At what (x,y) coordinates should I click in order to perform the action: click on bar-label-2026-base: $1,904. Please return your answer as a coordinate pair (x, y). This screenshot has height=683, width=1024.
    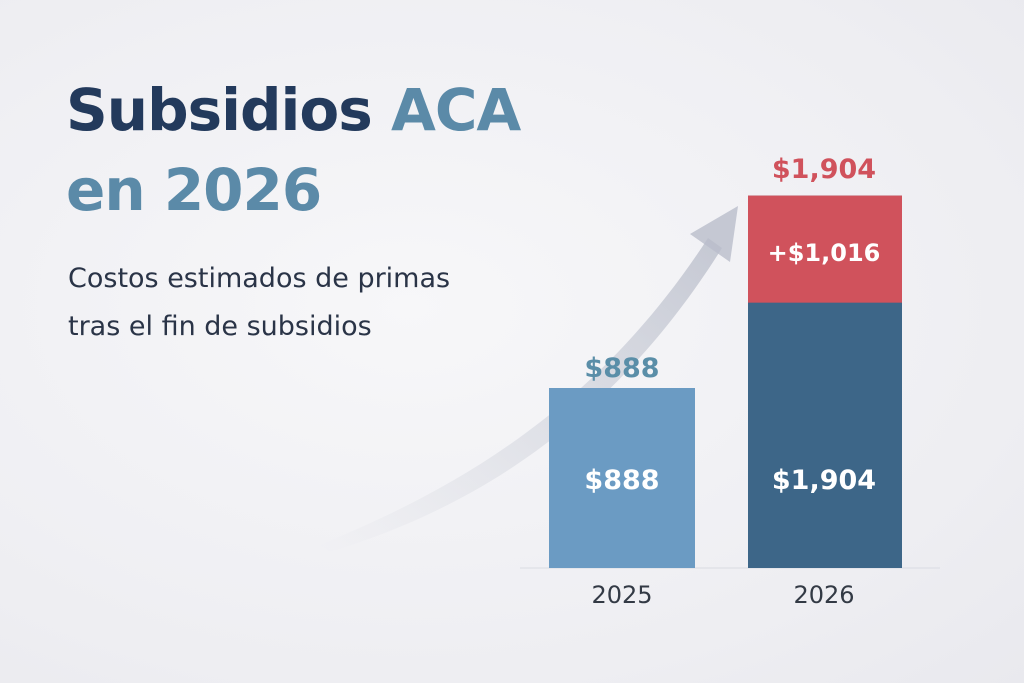
    Looking at the image, I should click on (824, 480).